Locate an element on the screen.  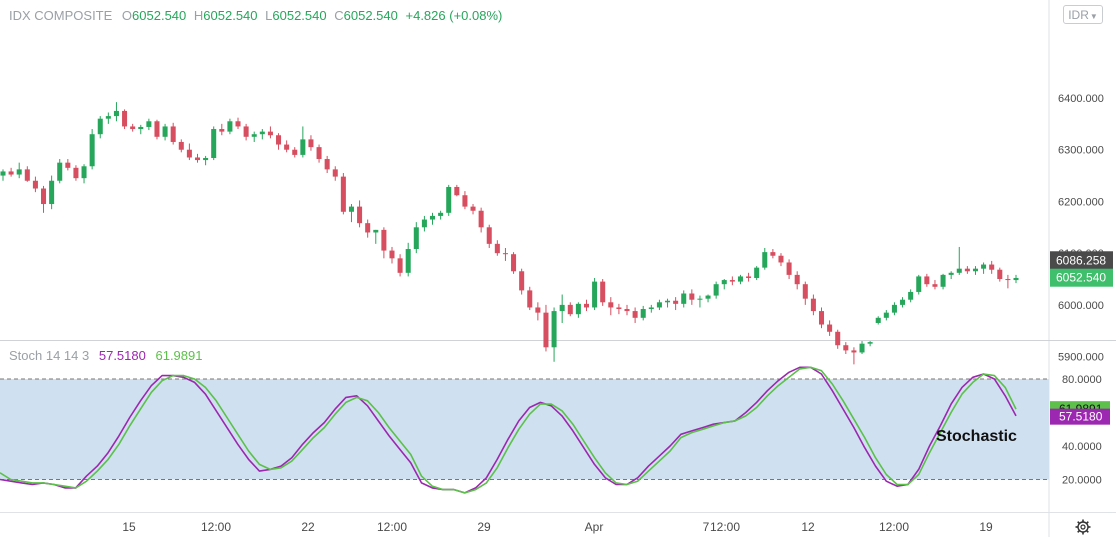
time-tick-label: 29 is located at coordinates (484, 527).